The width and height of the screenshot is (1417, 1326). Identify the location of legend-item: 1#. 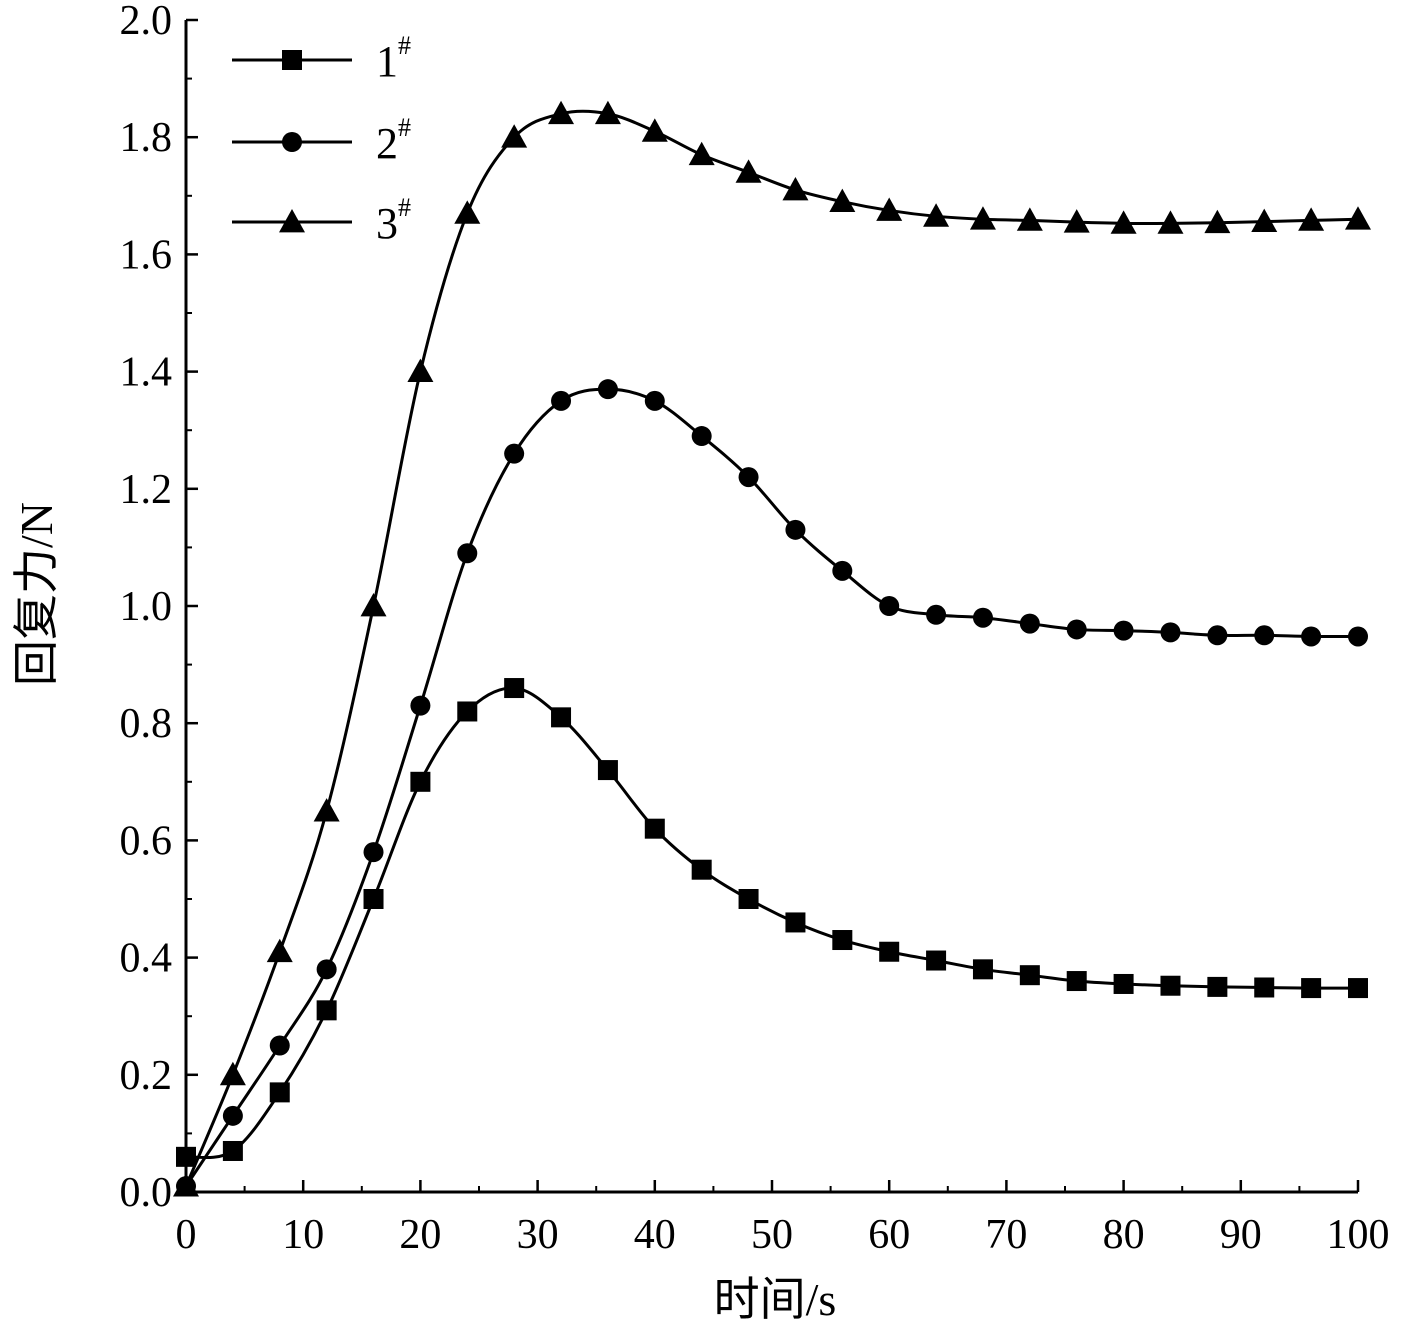
(321, 58).